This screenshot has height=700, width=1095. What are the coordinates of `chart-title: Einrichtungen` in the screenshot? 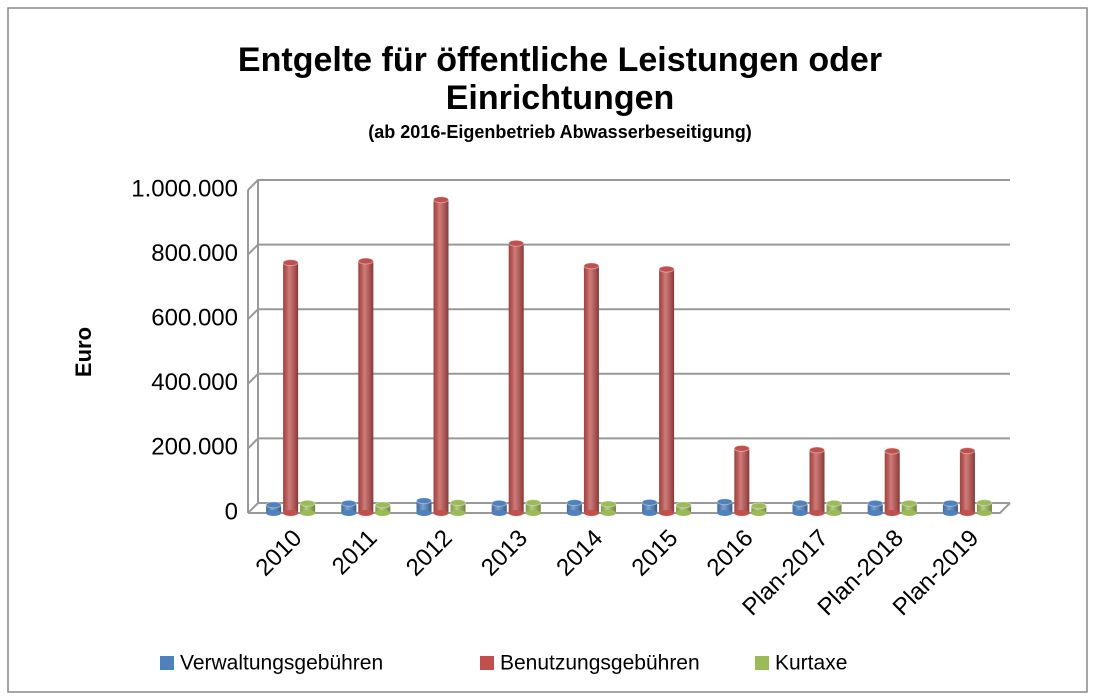 It's located at (560, 98).